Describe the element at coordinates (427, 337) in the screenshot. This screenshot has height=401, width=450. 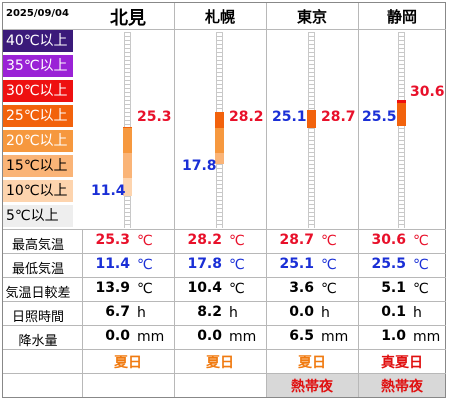
I see `rain-unit-shizuoka: mm` at that location.